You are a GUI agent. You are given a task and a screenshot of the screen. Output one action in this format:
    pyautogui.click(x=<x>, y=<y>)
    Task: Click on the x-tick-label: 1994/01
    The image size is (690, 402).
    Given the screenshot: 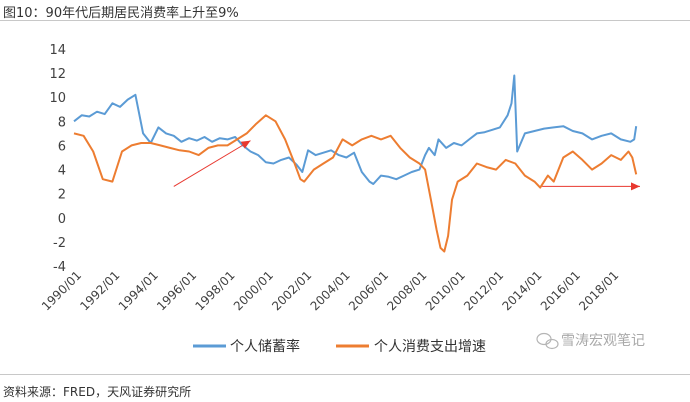 What is the action you would take?
    pyautogui.click(x=138, y=290)
    